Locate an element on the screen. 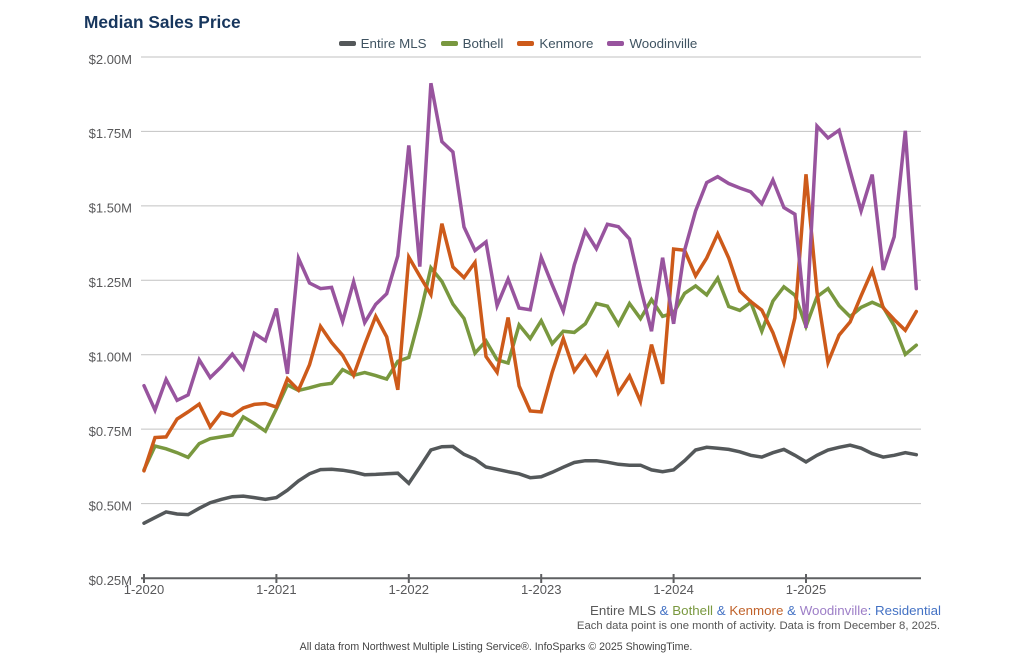  svg-text: $0.75M is located at coordinates (110, 431).